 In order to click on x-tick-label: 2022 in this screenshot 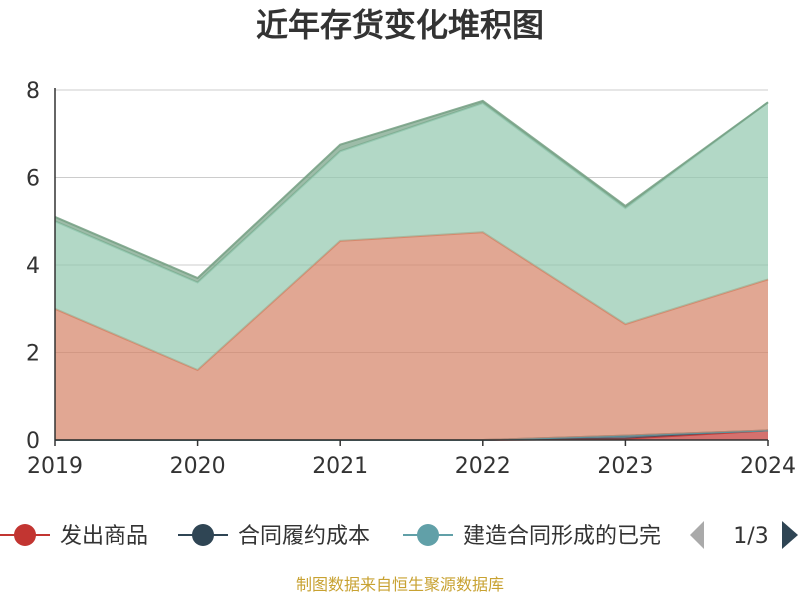, I will do `click(483, 466)`.